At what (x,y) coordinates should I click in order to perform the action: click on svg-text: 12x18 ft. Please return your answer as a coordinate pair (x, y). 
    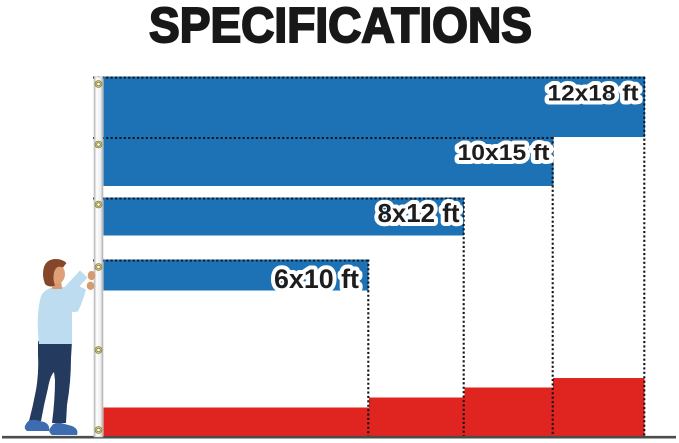
    Looking at the image, I should click on (594, 93).